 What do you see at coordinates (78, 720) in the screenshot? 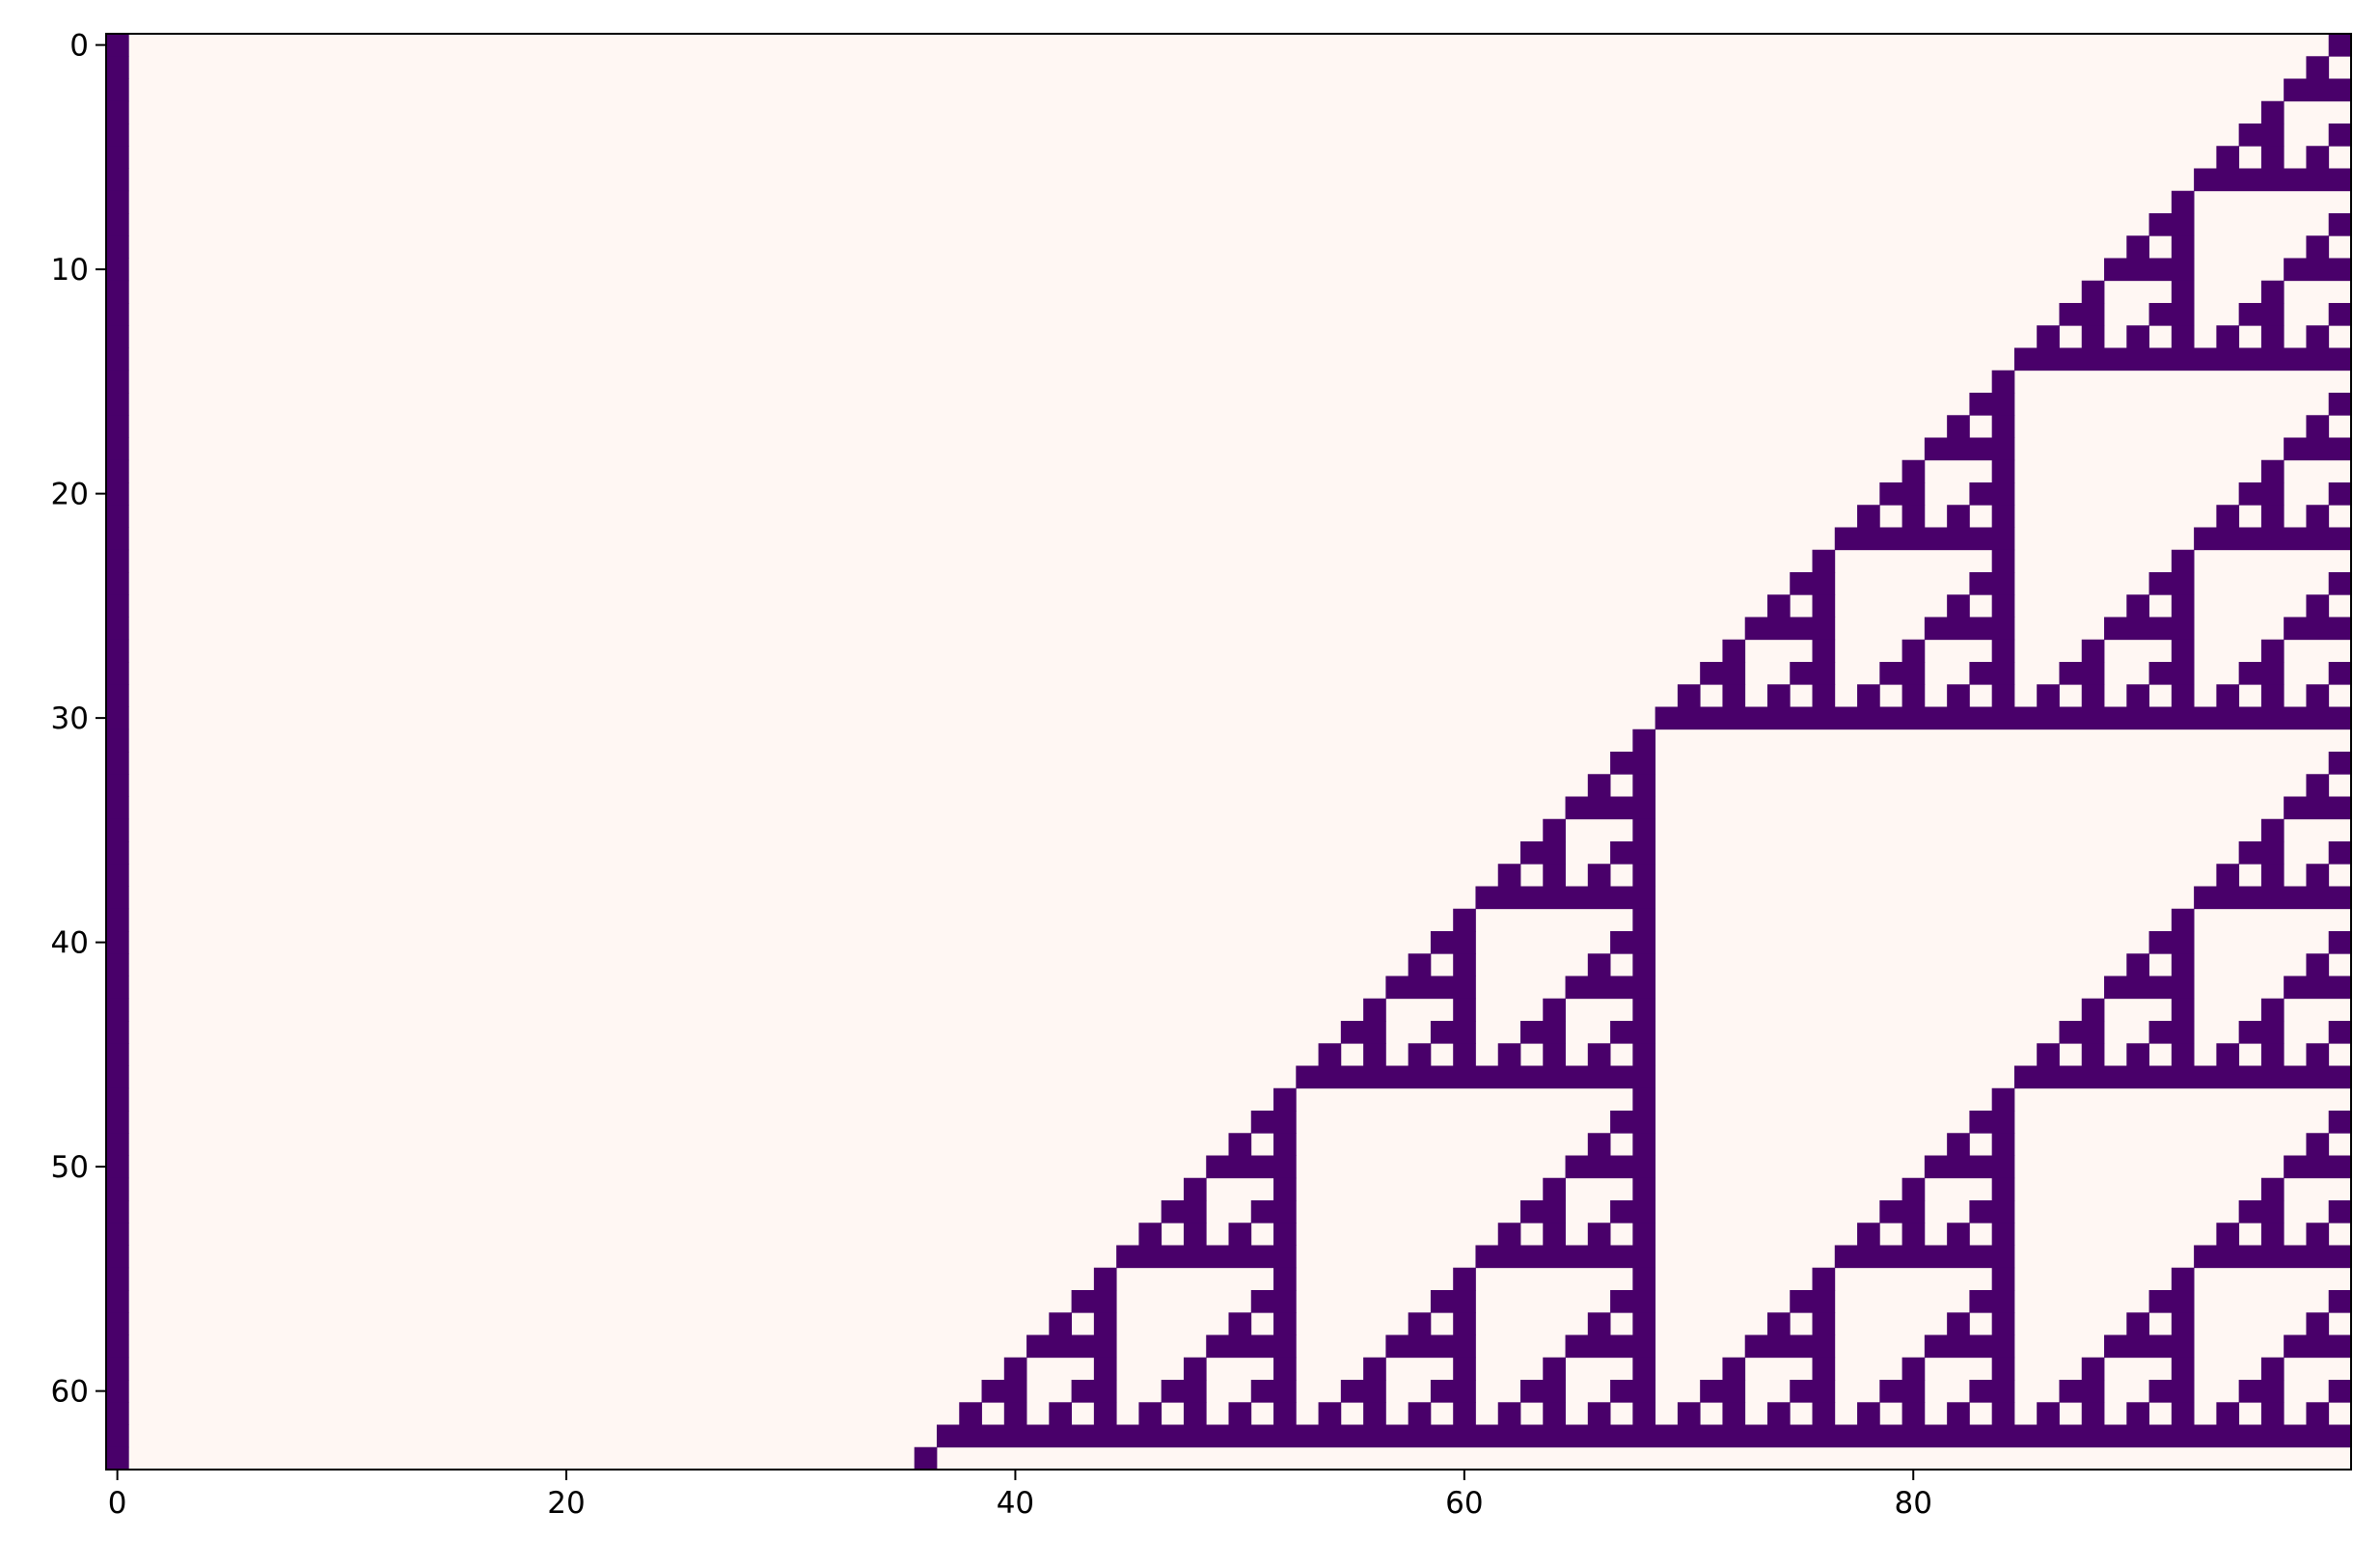
I see `y-axis: 0 10 20 30 40 50 60` at bounding box center [78, 720].